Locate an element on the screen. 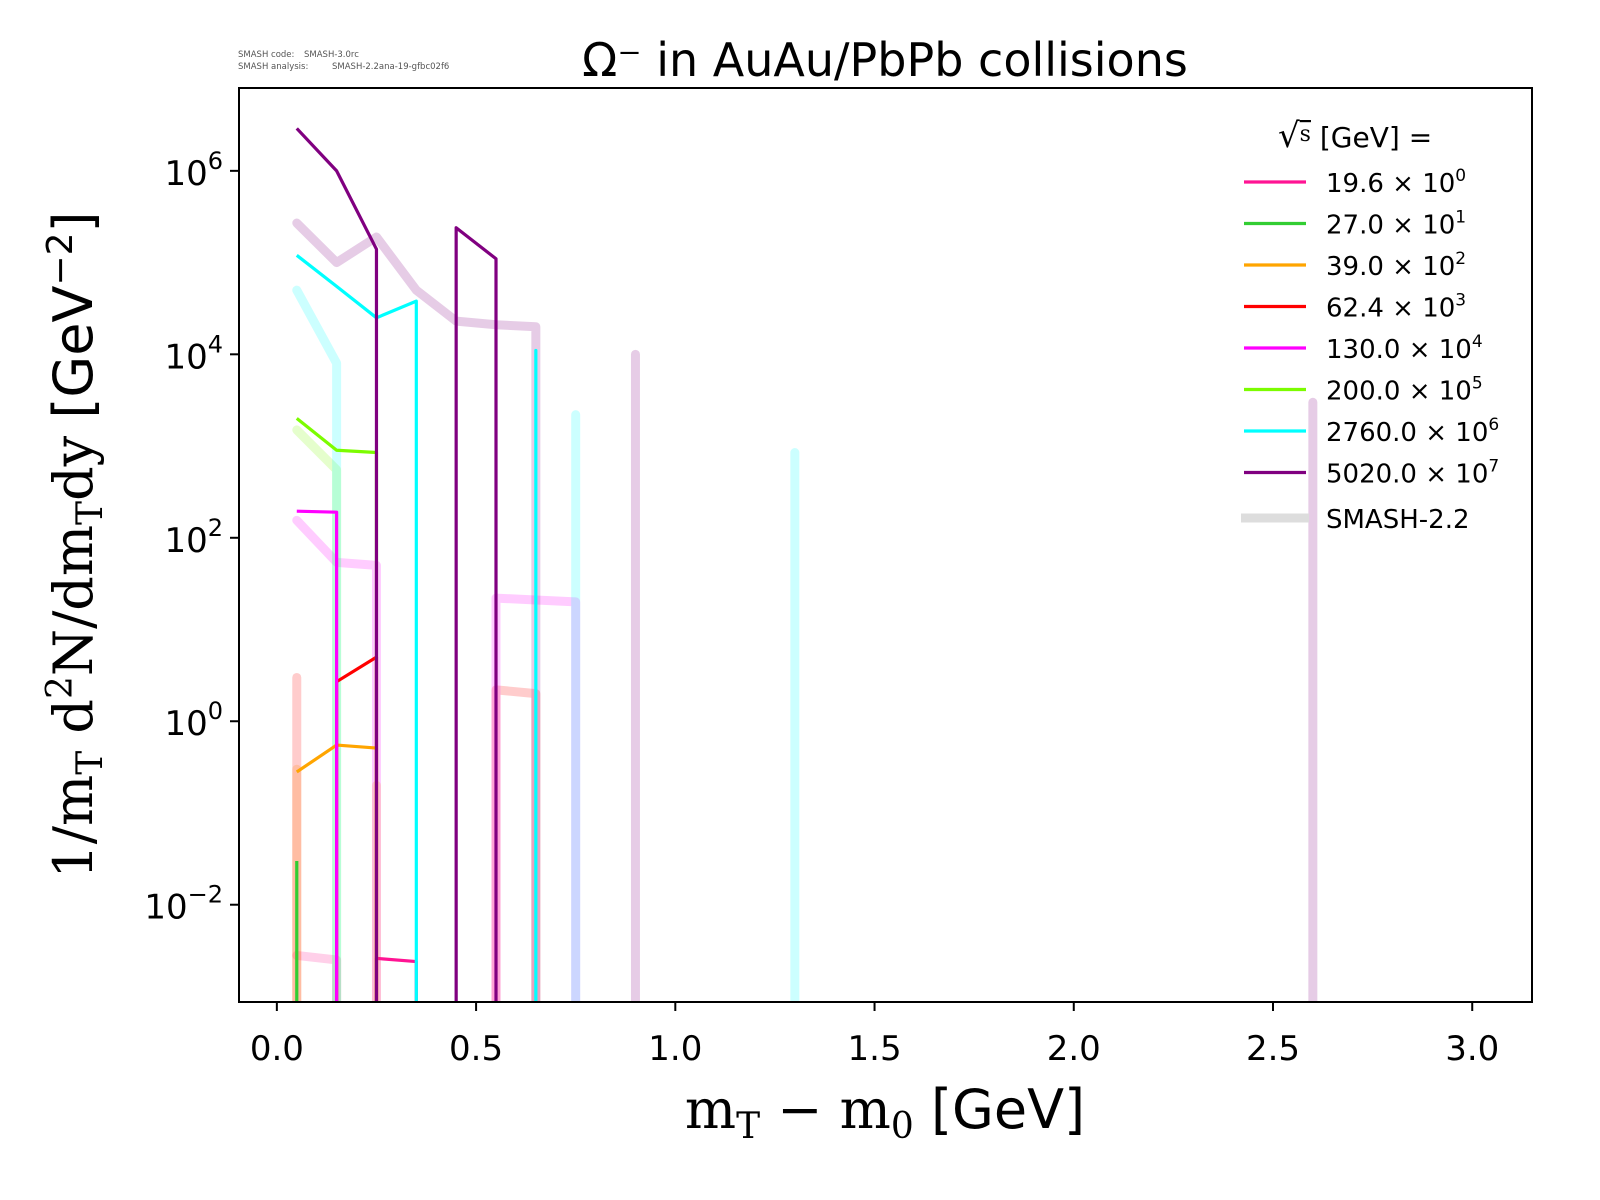 Image resolution: width=1600 pixels, height=1200 pixels. x-label-sub: T is located at coordinates (748, 1126).